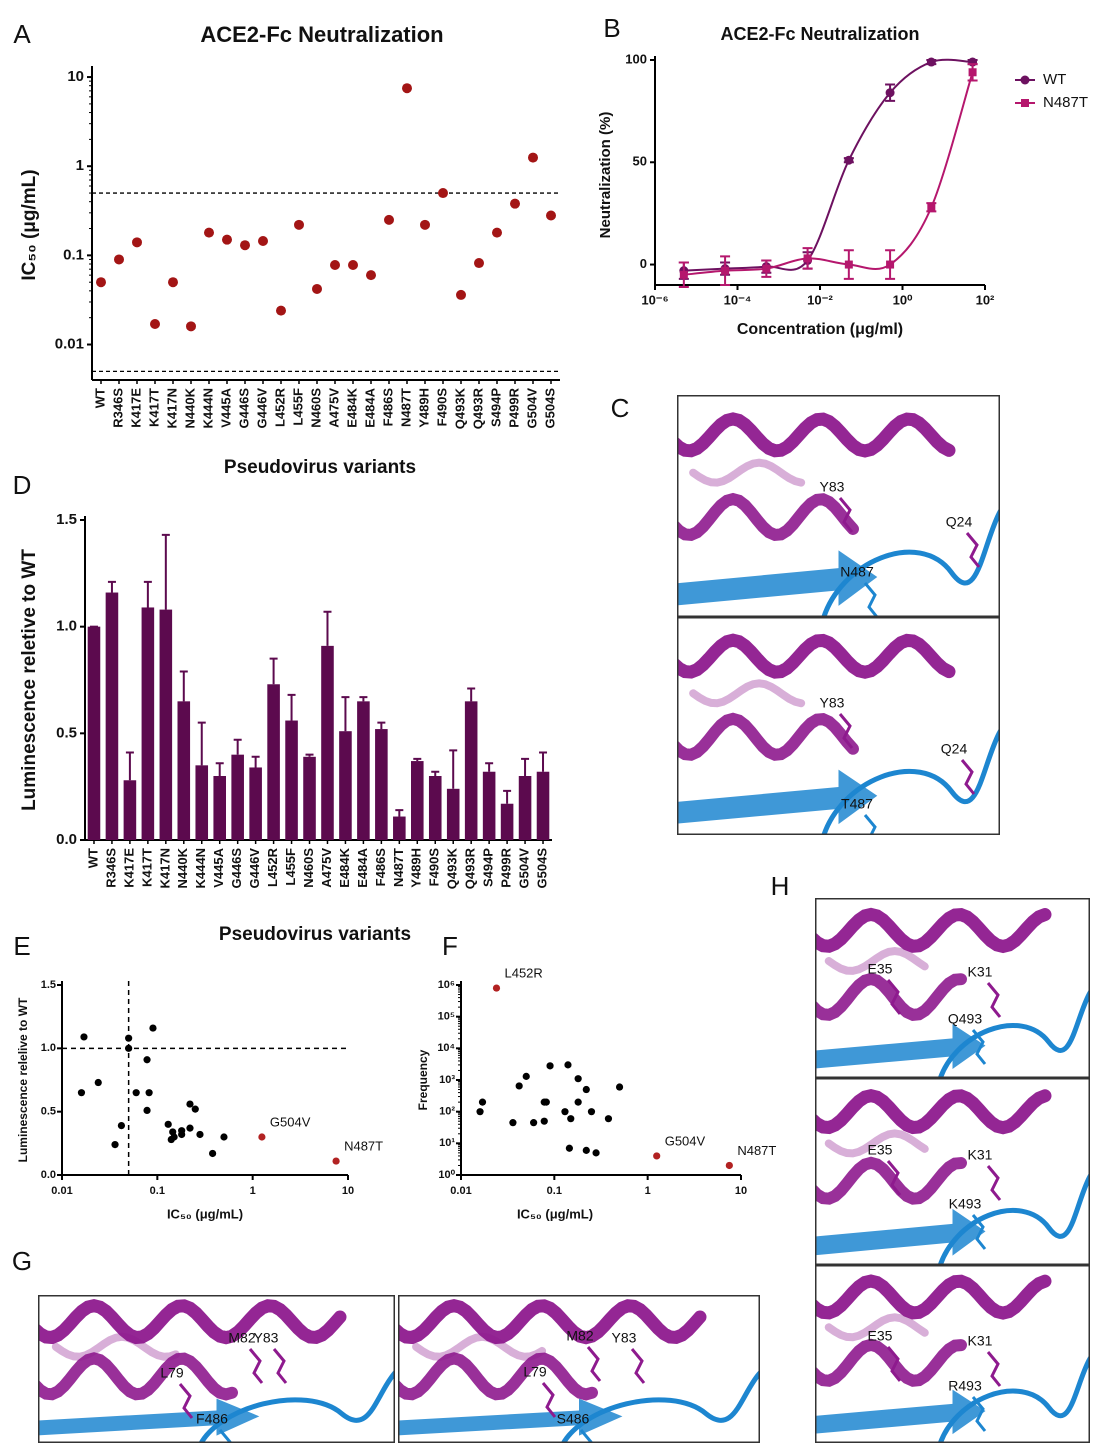 Image resolution: width=1097 pixels, height=1443 pixels. I want to click on residue-label: K31, so click(980, 1341).